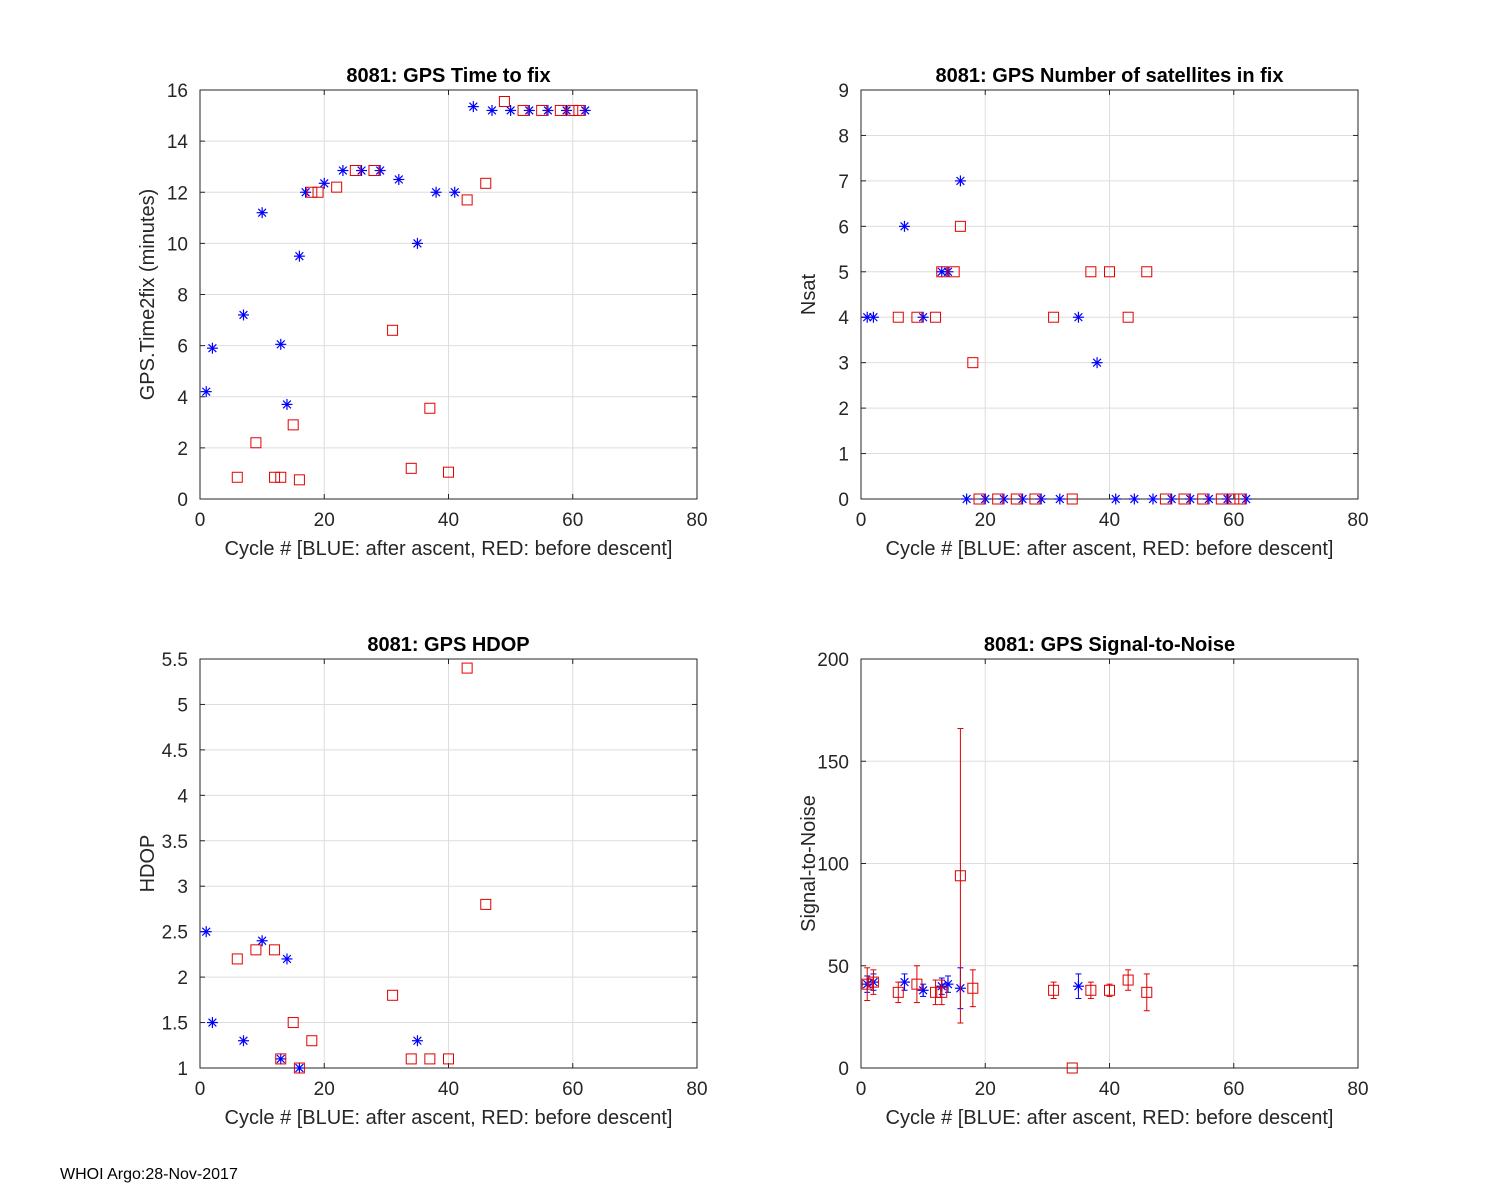 The width and height of the screenshot is (1500, 1200). Describe the element at coordinates (148, 864) in the screenshot. I see `y-axis-label: HDOP` at that location.